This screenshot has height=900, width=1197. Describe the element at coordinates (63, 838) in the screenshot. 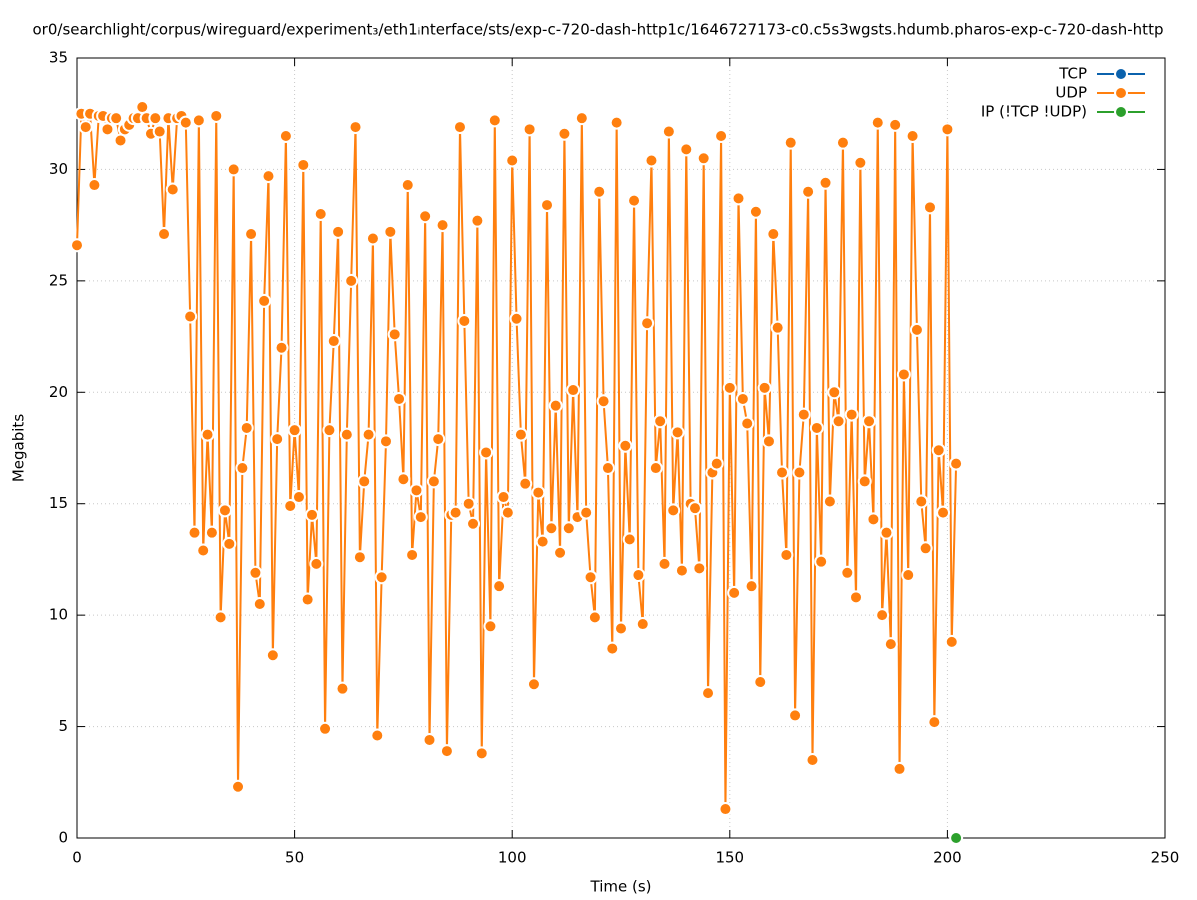

I see `y-tick-label: 0` at that location.